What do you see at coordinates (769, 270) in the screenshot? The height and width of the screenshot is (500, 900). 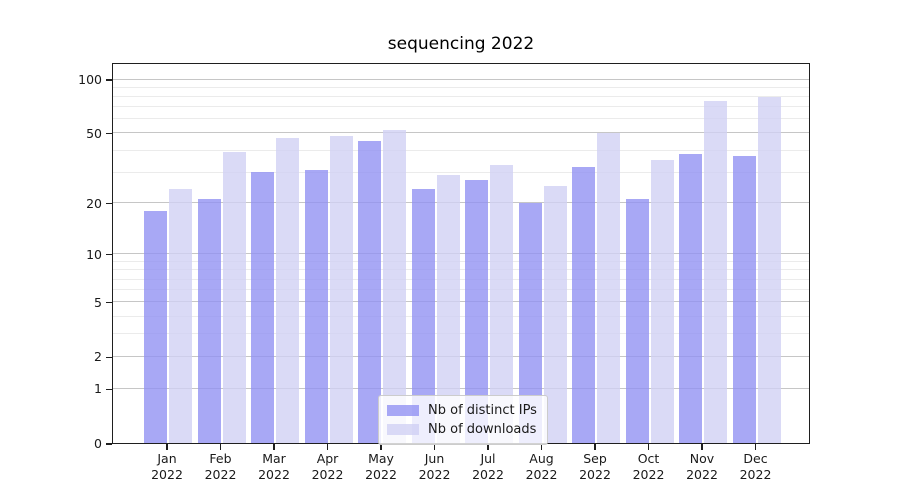 I see `bar-dec-downloads` at bounding box center [769, 270].